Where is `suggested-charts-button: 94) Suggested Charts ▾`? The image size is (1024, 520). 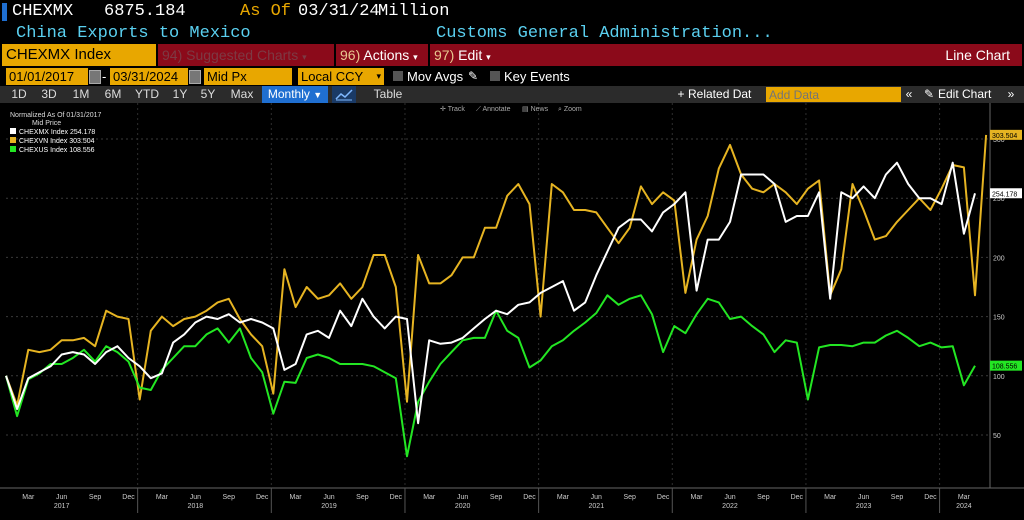 suggested-charts-button: 94) Suggested Charts ▾ is located at coordinates (246, 55).